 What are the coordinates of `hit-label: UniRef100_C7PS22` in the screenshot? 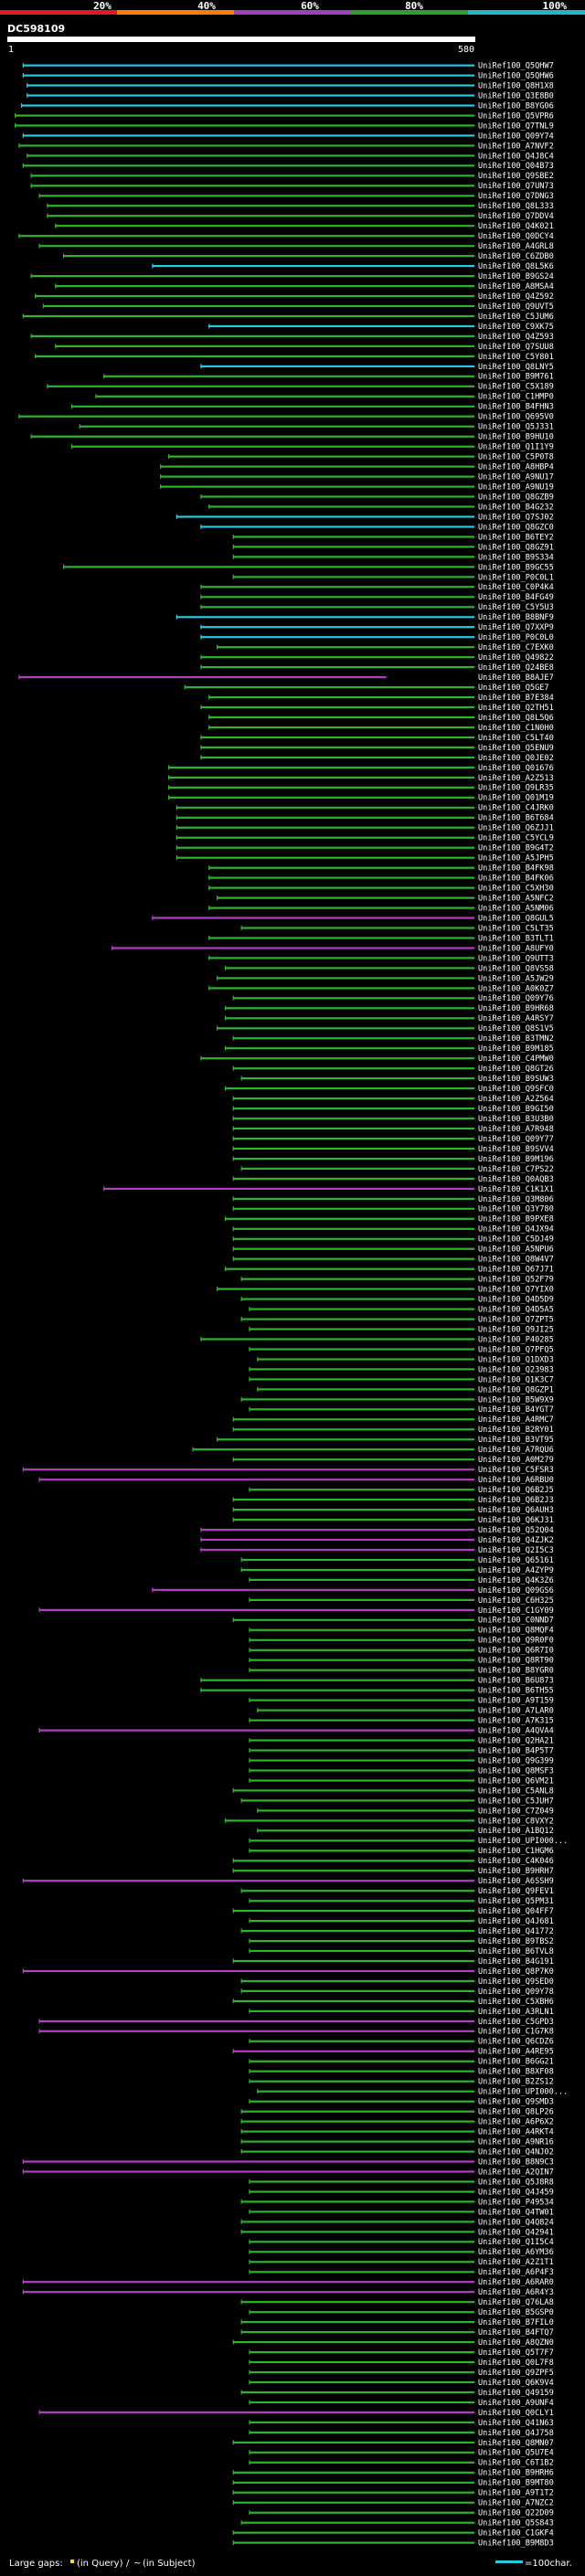 It's located at (516, 1169).